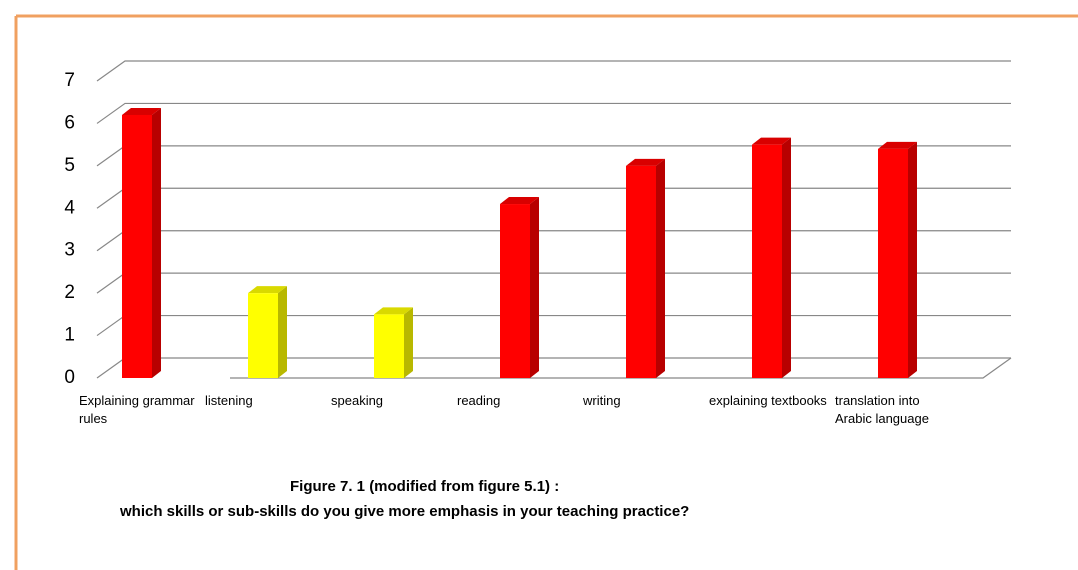 This screenshot has width=1078, height=570. I want to click on x-tick-label: Explaining grammar rules, so click(137, 409).